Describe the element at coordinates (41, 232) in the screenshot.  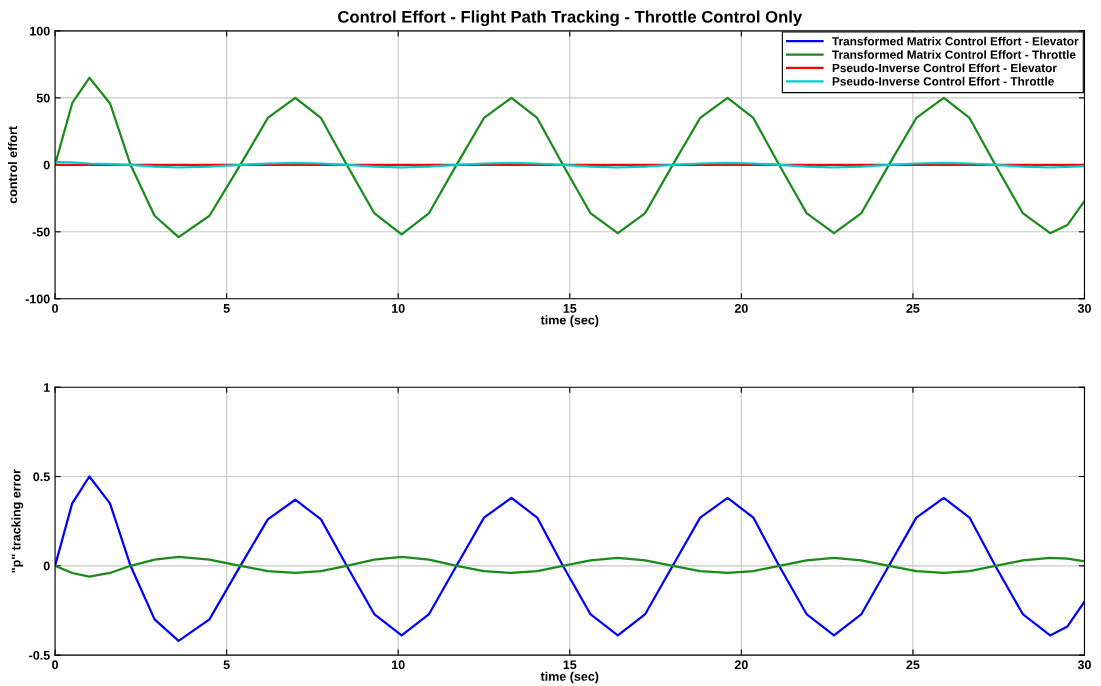
I see `y-tick-label: -50` at that location.